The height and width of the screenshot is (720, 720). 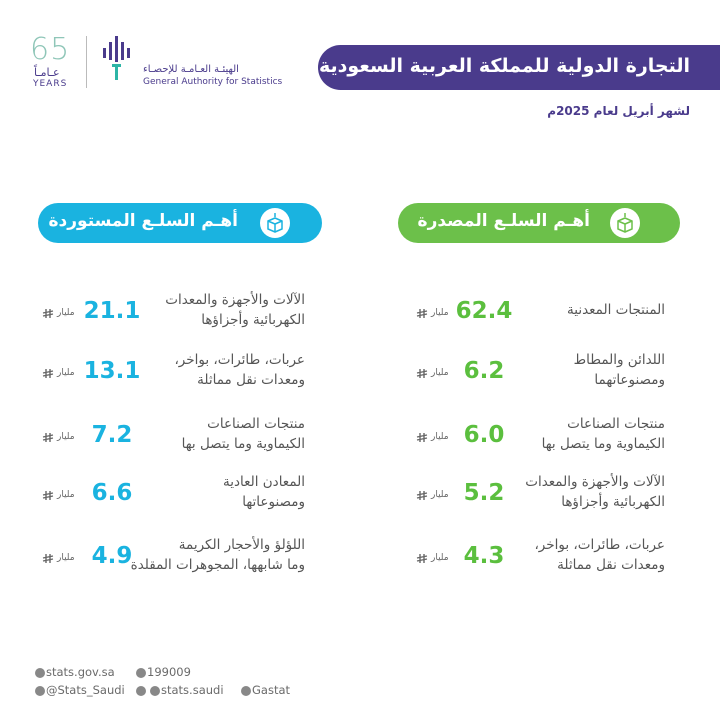 What do you see at coordinates (484, 435) in the screenshot?
I see `item-value: 6.0` at bounding box center [484, 435].